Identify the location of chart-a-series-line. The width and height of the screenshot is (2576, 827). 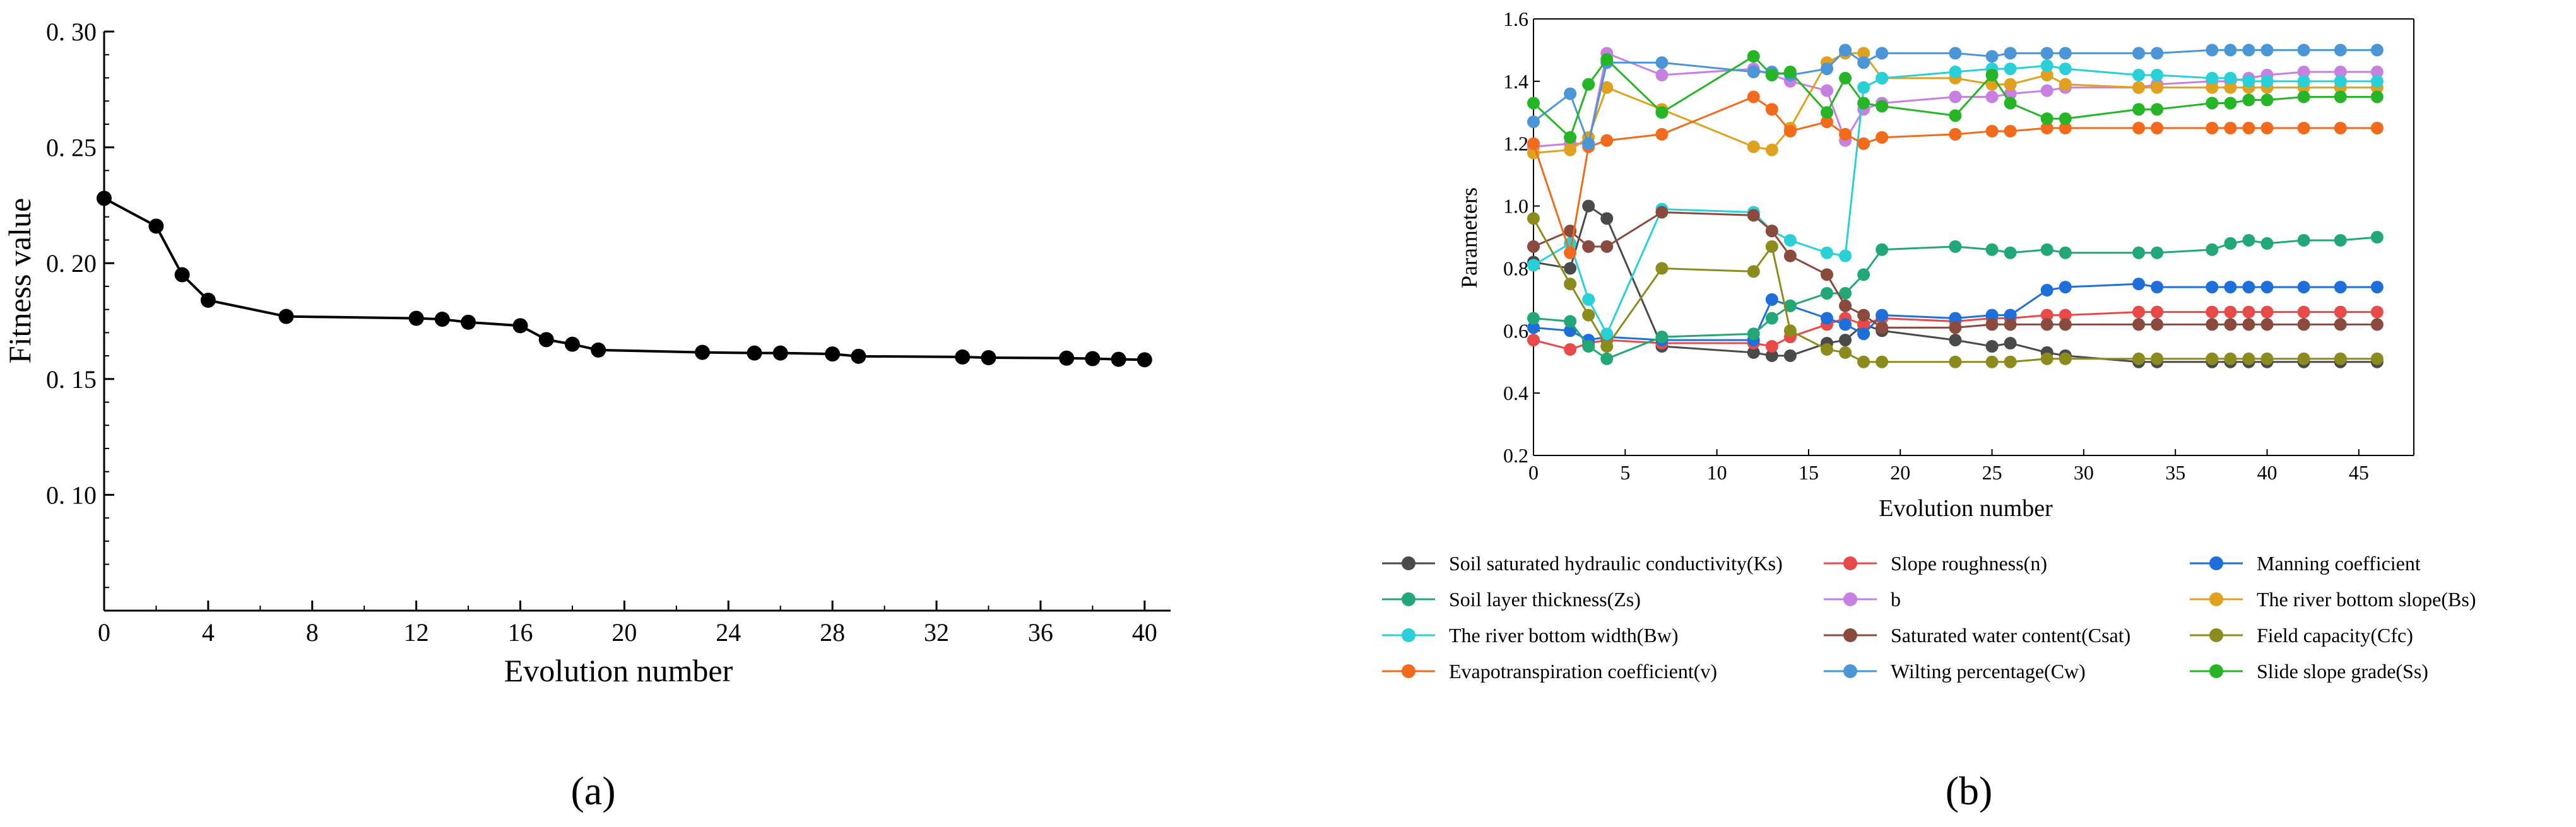
(624, 279).